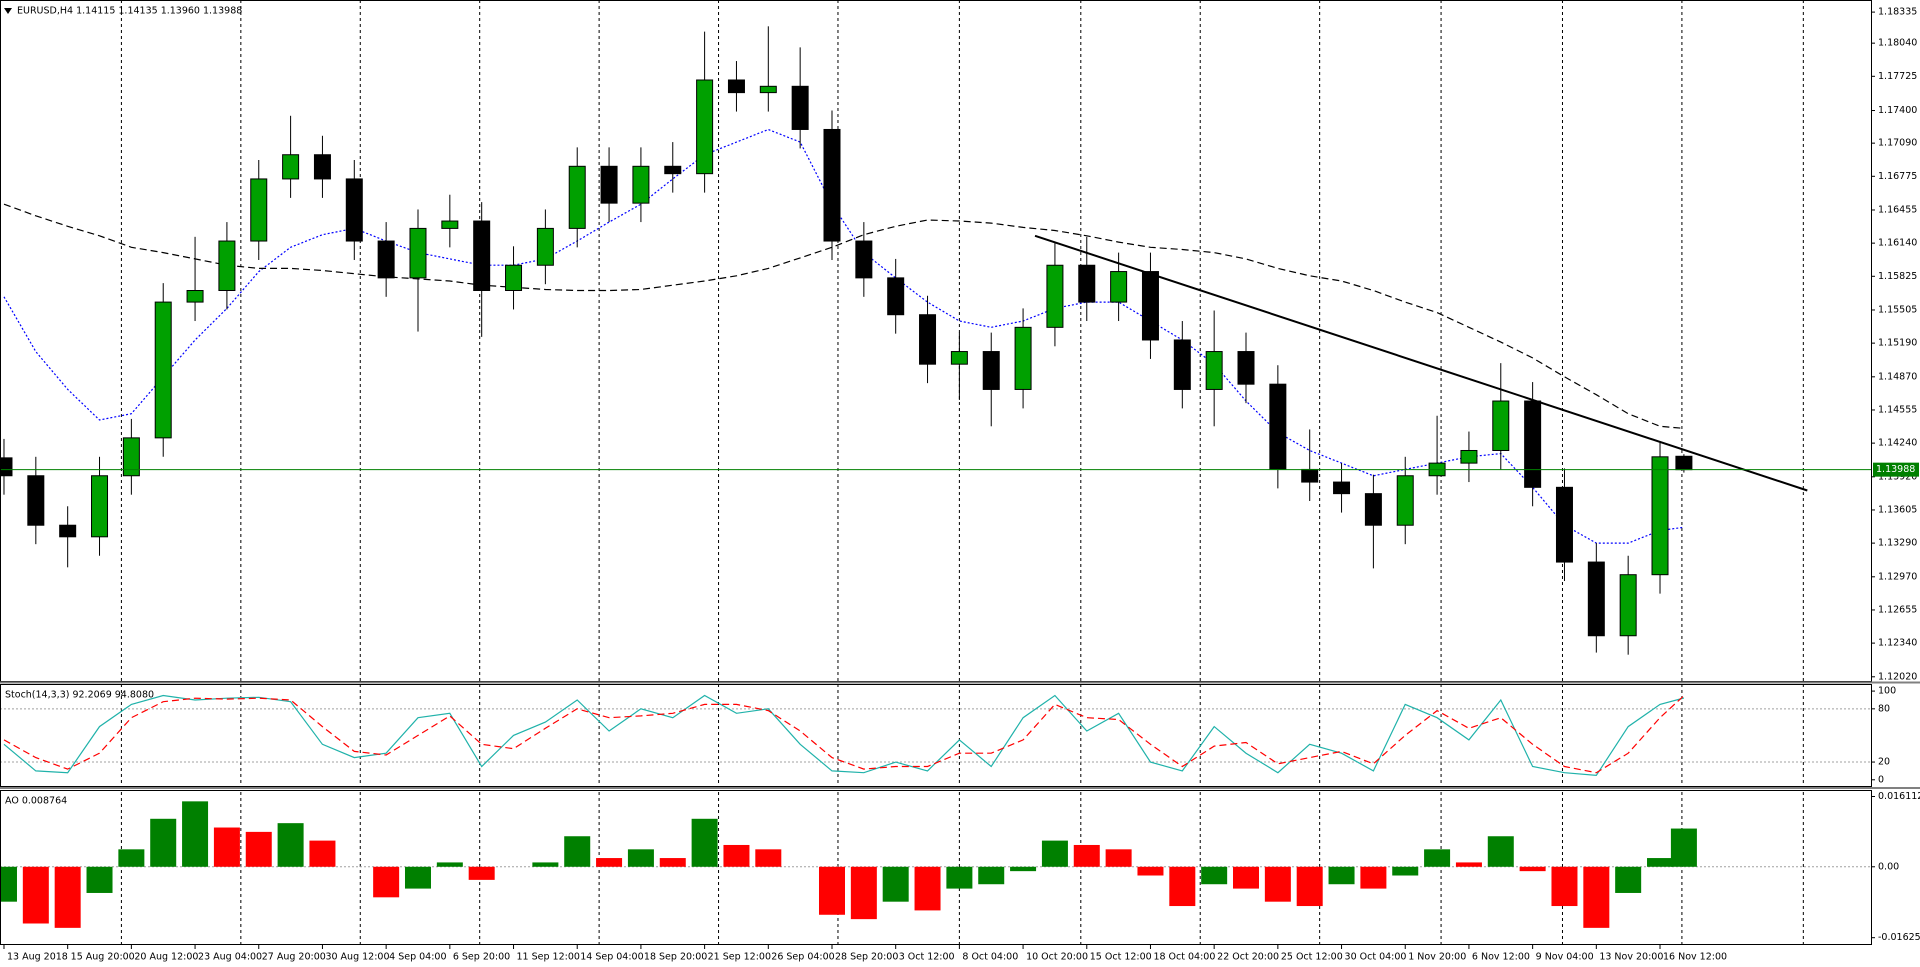  What do you see at coordinates (1884, 762) in the screenshot?
I see `y-tick-label: 20` at bounding box center [1884, 762].